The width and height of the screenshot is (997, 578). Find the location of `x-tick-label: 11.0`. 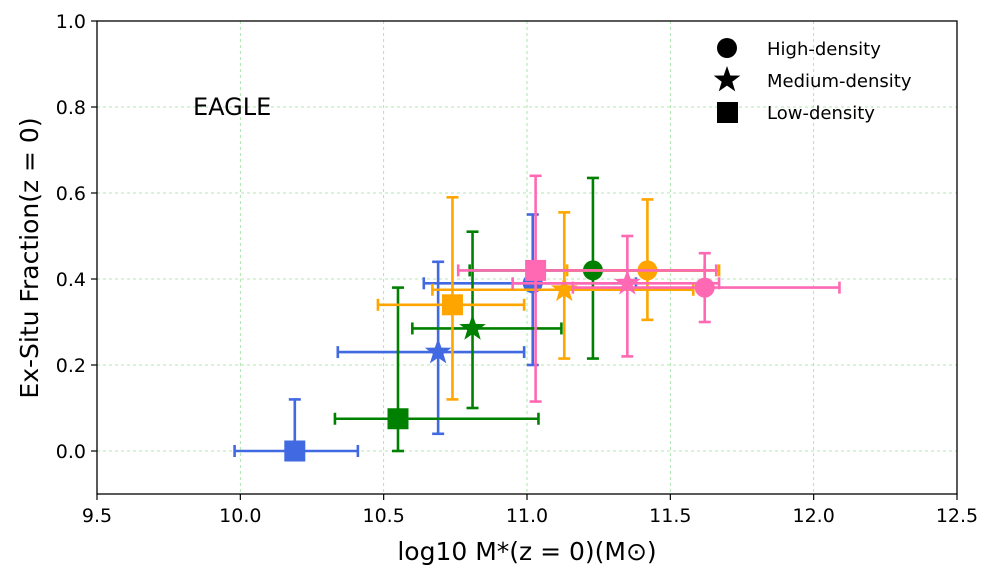

x-tick-label: 11.0 is located at coordinates (527, 516).